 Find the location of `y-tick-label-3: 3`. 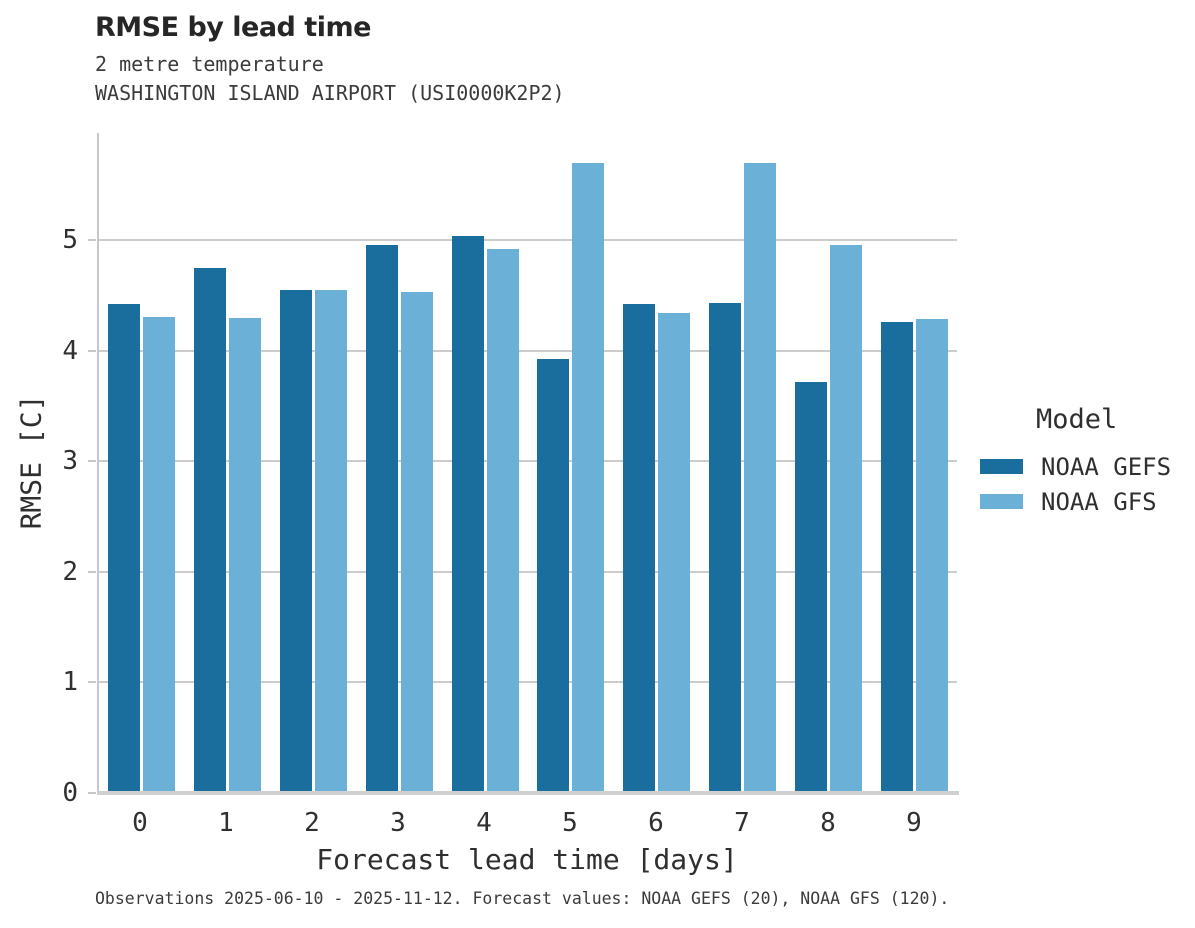

y-tick-label-3: 3 is located at coordinates (70, 461).